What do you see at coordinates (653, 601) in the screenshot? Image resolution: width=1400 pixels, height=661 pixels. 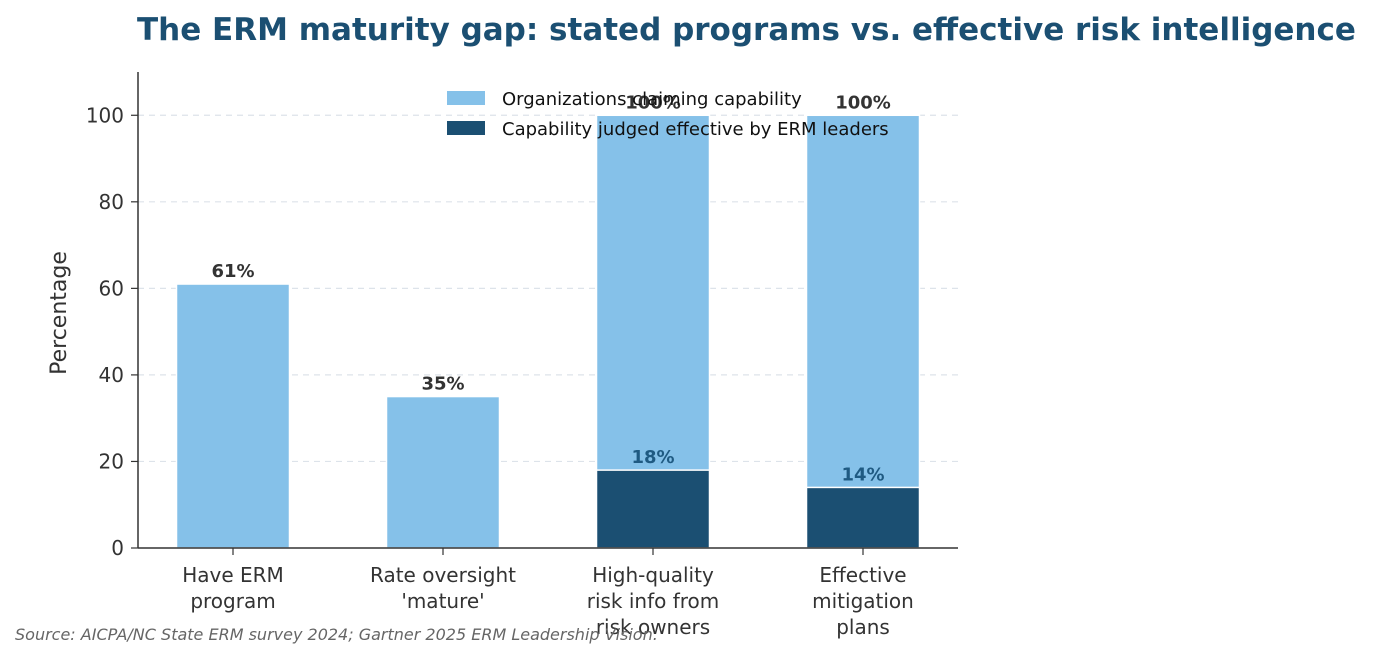 I see `category-label: High-quality risk info from risk owners` at bounding box center [653, 601].